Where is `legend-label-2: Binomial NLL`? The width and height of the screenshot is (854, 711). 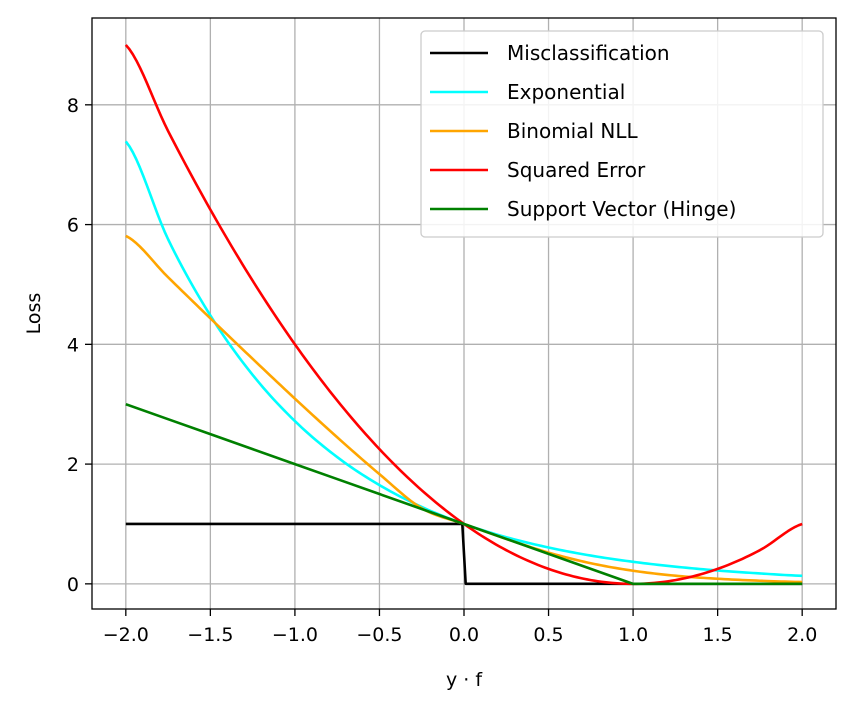
legend-label-2: Binomial NLL is located at coordinates (573, 131).